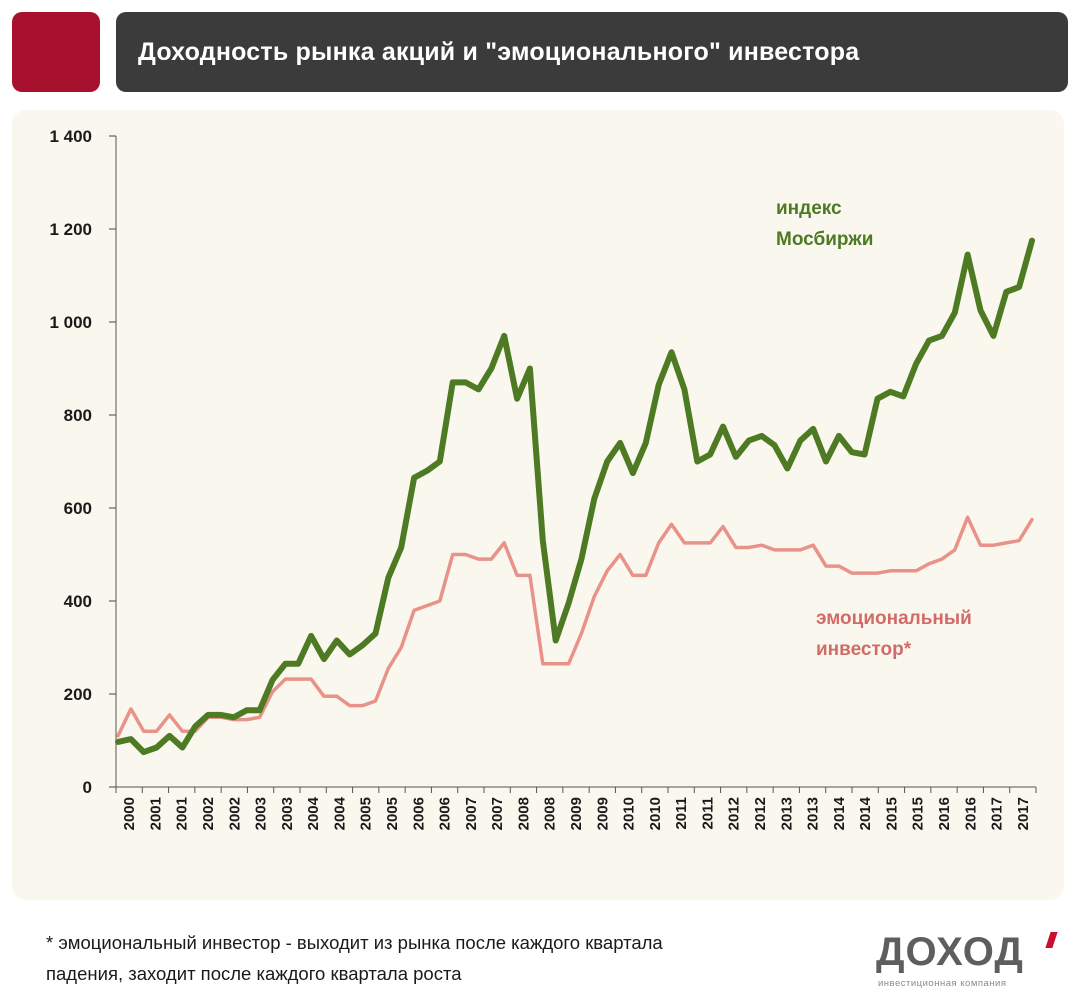  What do you see at coordinates (1051, 940) in the screenshot?
I see `logo-accent-mark` at bounding box center [1051, 940].